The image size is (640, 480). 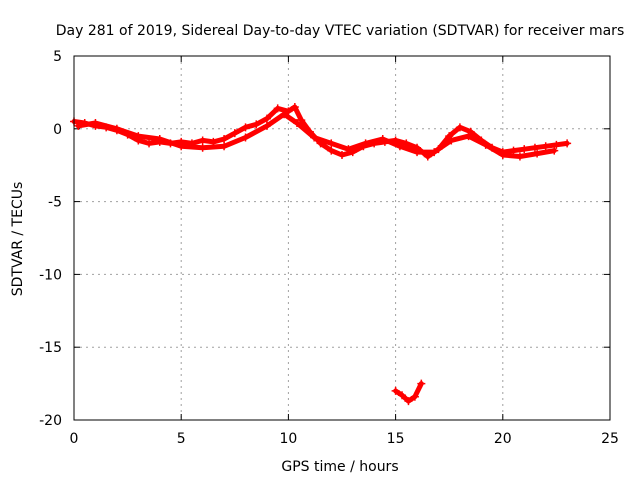 I want to click on x-tick-label: 10, so click(x=288, y=439).